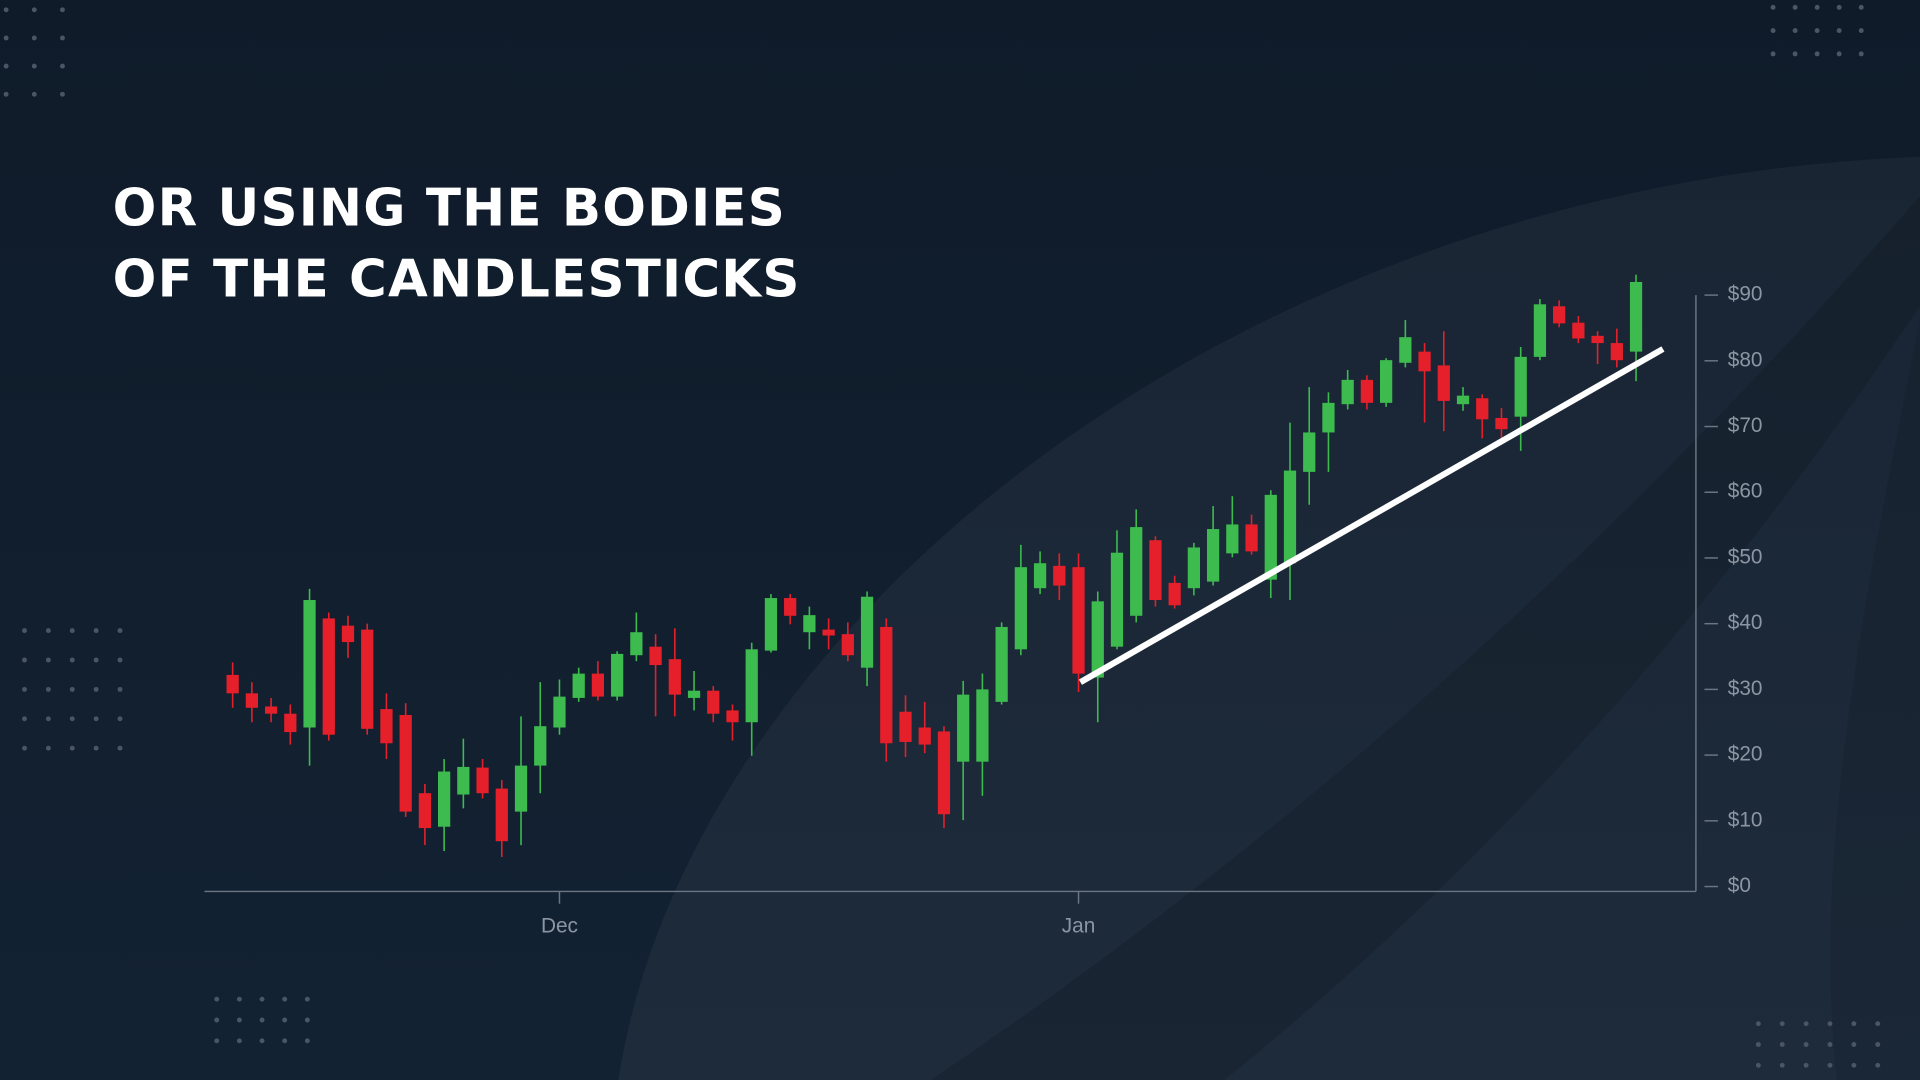  What do you see at coordinates (1745, 294) in the screenshot?
I see `y-tick-label: $90` at bounding box center [1745, 294].